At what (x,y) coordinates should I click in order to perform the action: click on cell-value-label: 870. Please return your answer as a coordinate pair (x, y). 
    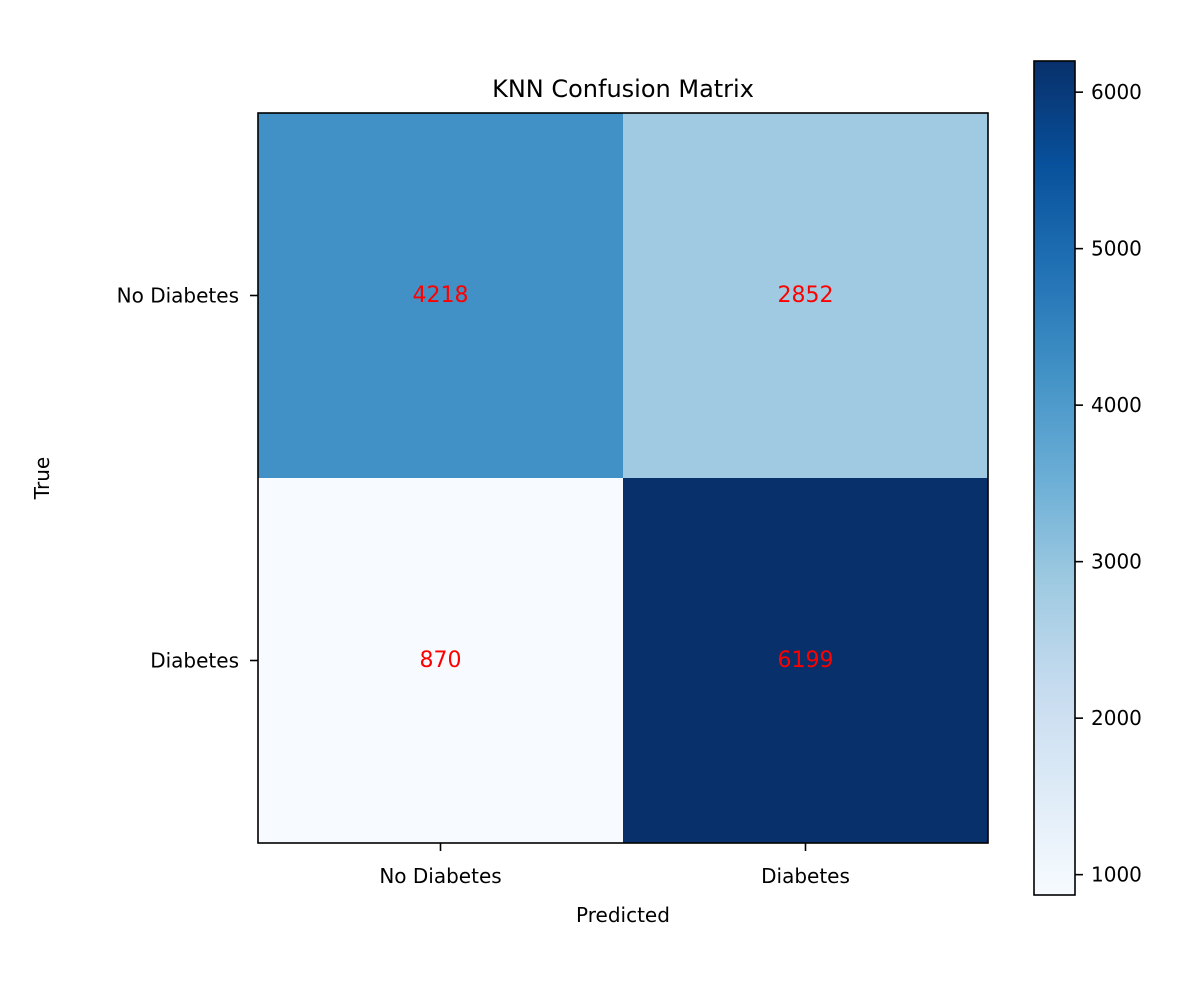
    Looking at the image, I should click on (441, 660).